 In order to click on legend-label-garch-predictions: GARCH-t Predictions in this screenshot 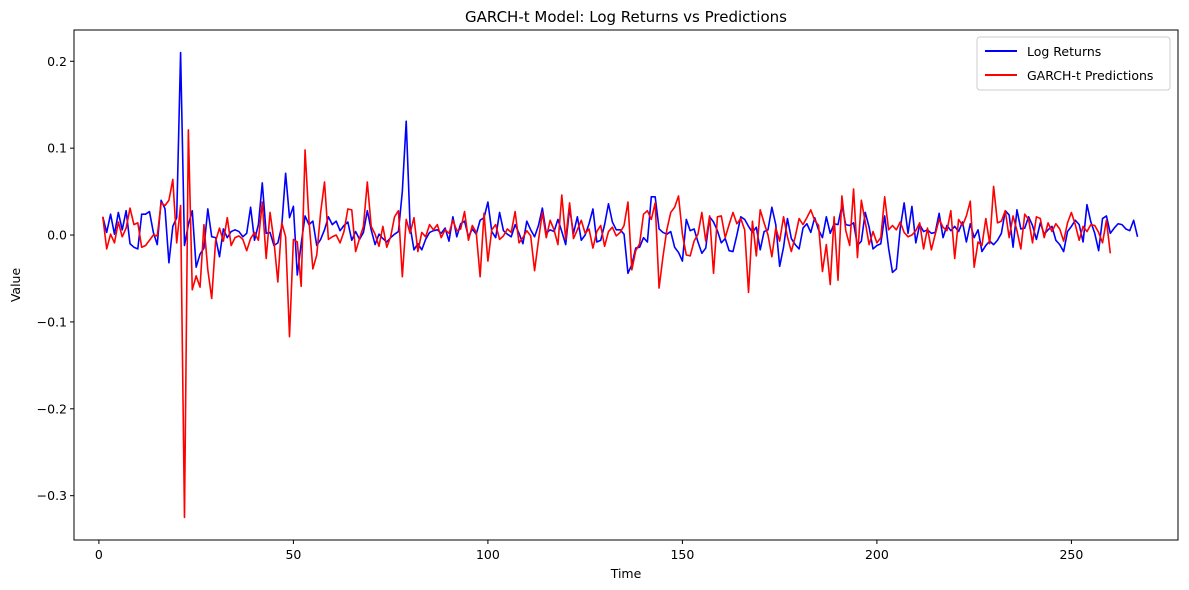, I will do `click(1090, 75)`.